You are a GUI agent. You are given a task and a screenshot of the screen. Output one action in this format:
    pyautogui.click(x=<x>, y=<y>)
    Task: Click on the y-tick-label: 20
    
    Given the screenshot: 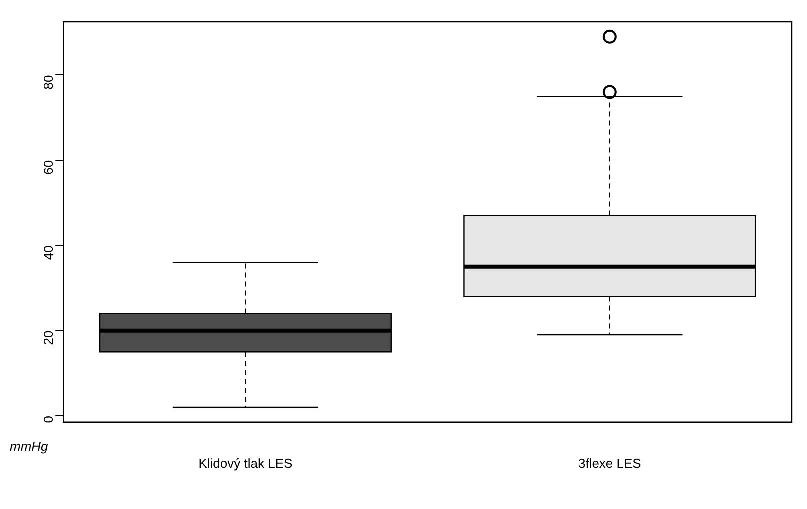 What is the action you would take?
    pyautogui.click(x=48, y=338)
    